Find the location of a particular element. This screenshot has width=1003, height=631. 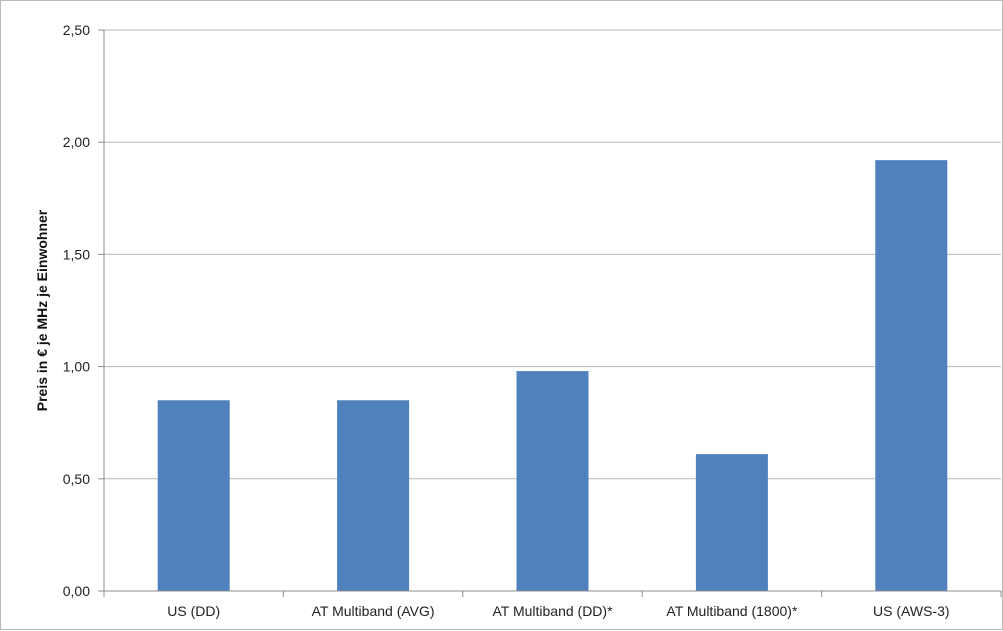

x-tick-label: US (AWS-3) is located at coordinates (911, 611).